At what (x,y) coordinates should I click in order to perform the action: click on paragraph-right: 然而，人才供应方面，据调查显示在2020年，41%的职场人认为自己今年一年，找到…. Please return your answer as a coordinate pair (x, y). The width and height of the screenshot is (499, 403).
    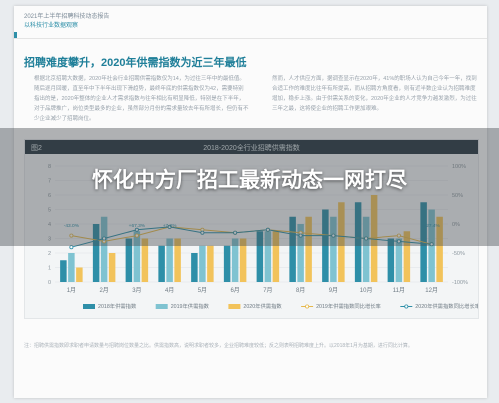
    Looking at the image, I should click on (374, 94).